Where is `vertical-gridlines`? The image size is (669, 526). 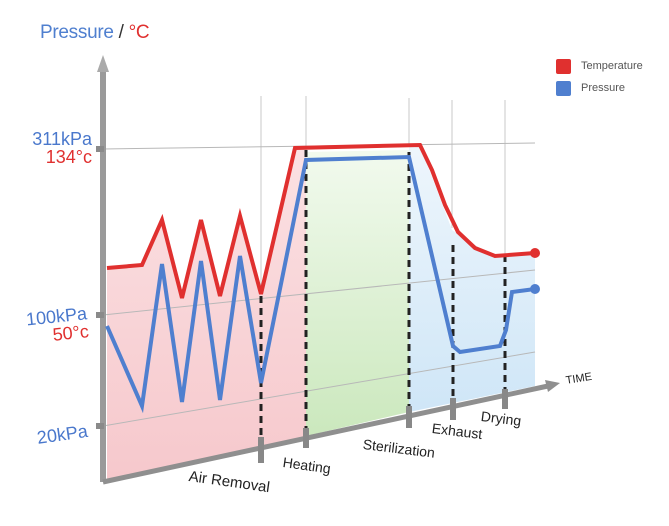
vertical-gridlines is located at coordinates (383, 195).